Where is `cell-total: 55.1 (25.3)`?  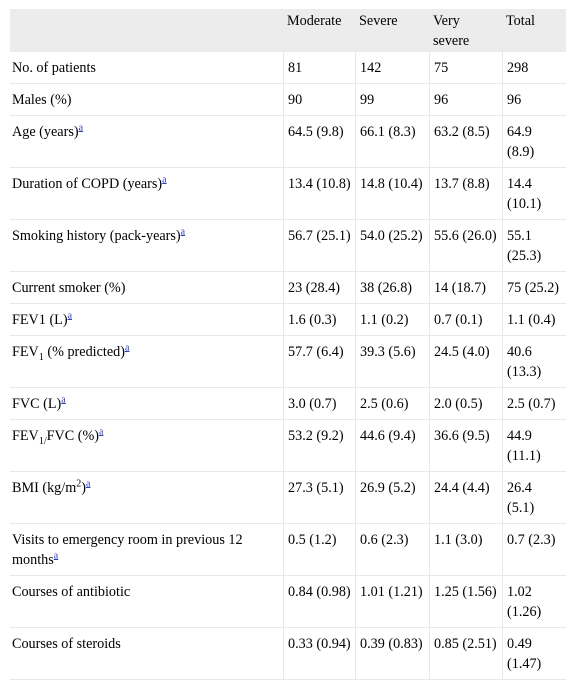
cell-total: 55.1 (25.3) is located at coordinates (534, 246).